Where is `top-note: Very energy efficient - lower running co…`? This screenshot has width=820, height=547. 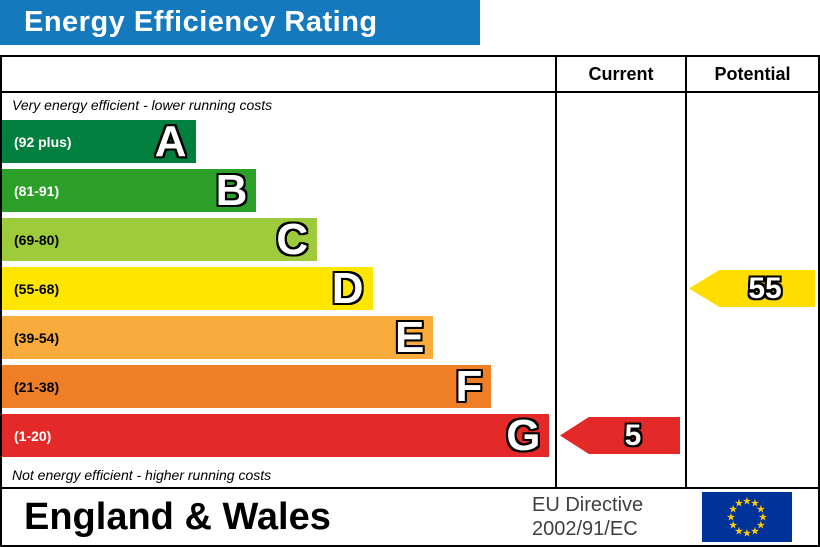 top-note: Very energy efficient - lower running co… is located at coordinates (142, 105).